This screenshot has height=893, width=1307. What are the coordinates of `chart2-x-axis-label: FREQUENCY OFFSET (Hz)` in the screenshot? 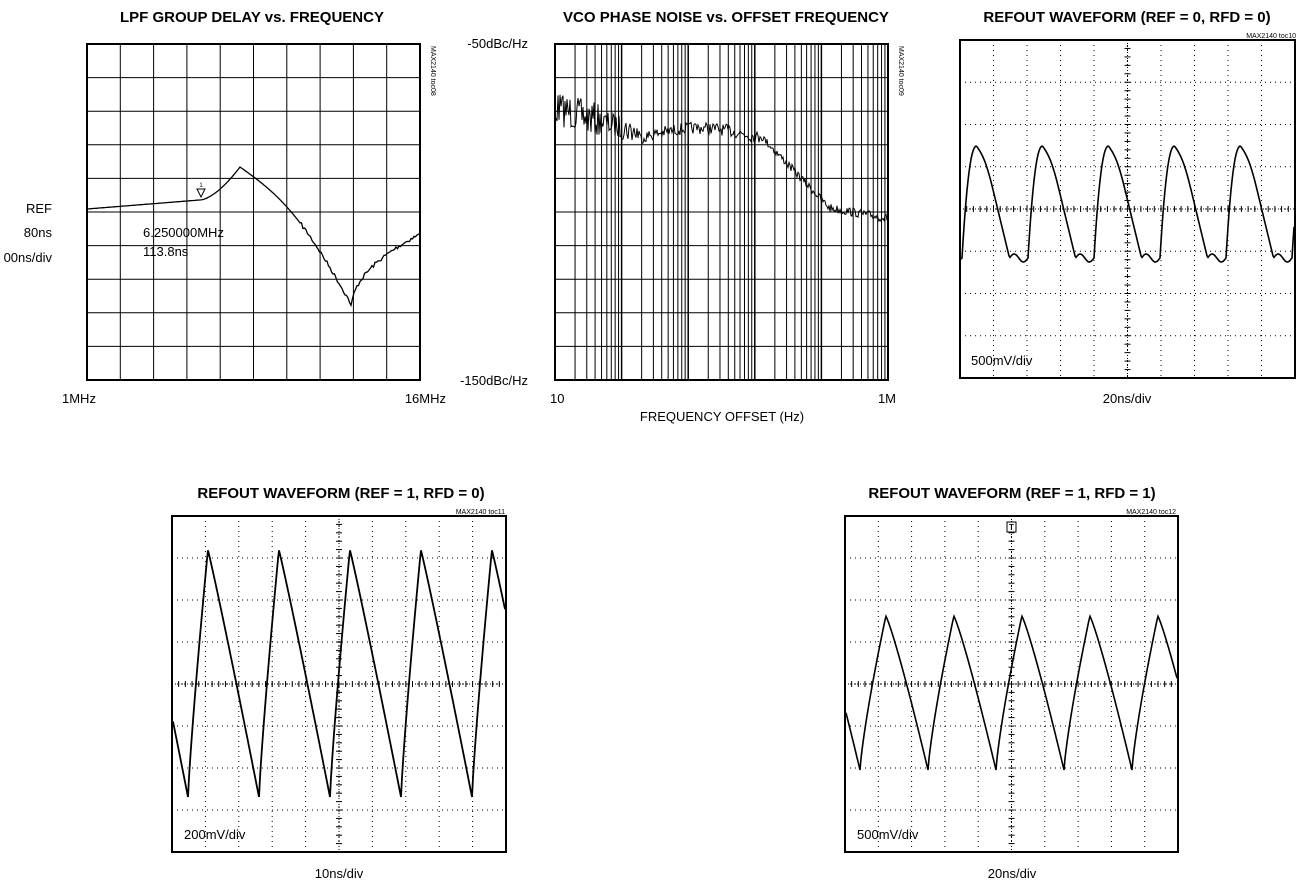 It's located at (722, 416).